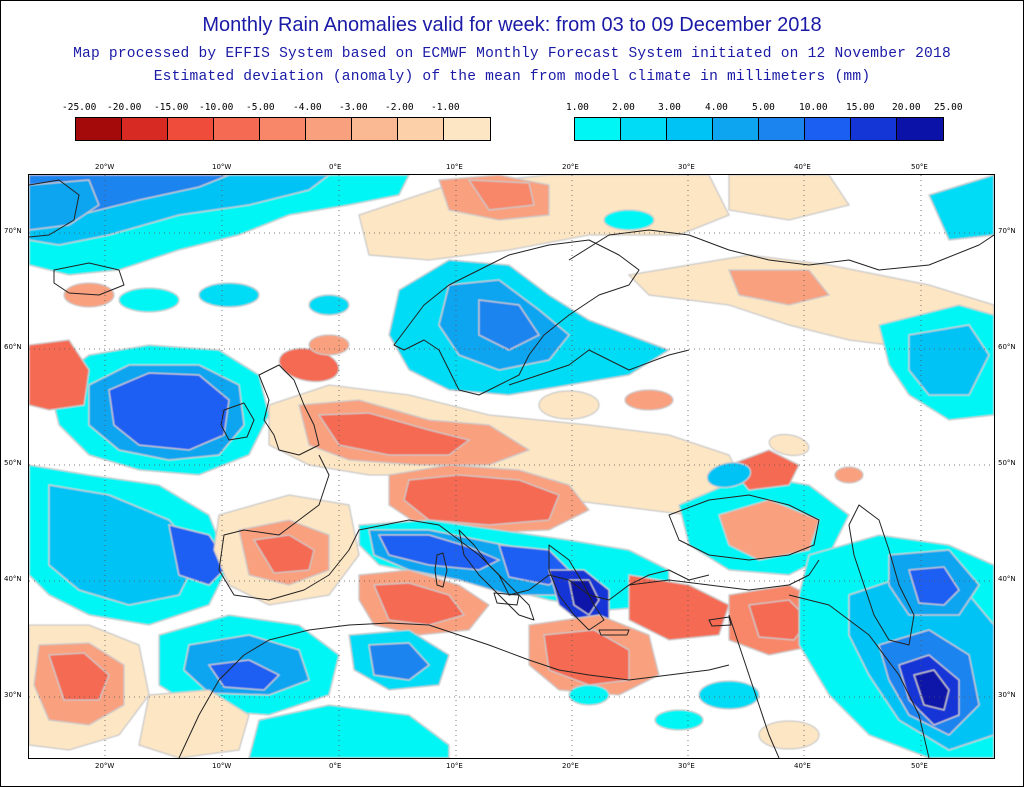 The height and width of the screenshot is (787, 1024). Describe the element at coordinates (860, 107) in the screenshot. I see `legend-tick-label: 15.00` at that location.